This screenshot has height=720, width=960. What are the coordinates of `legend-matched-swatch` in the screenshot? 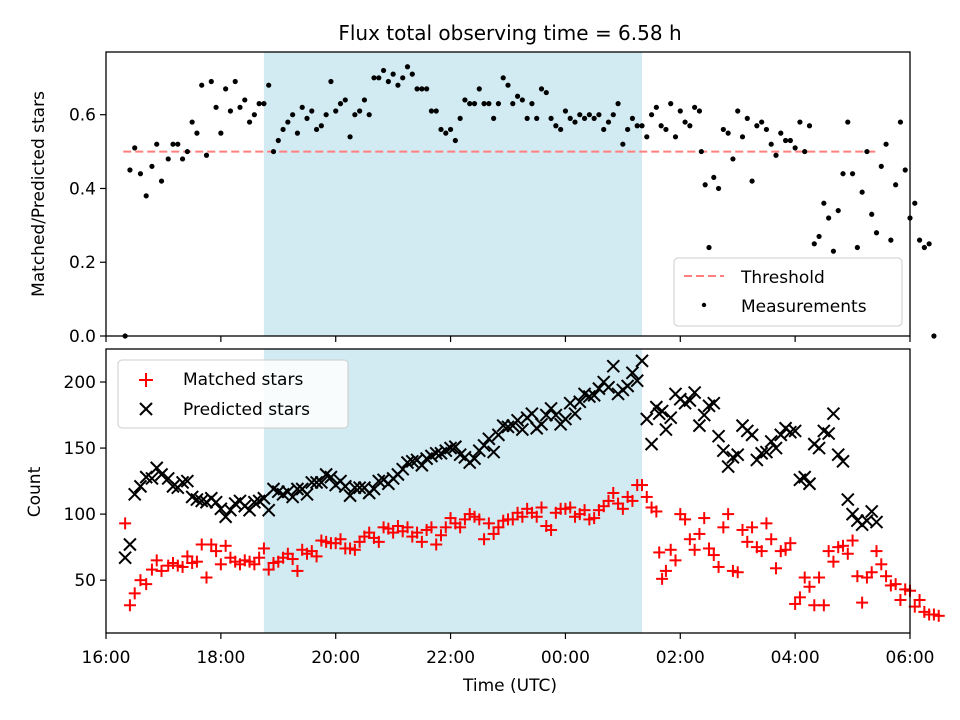 It's located at (146, 380).